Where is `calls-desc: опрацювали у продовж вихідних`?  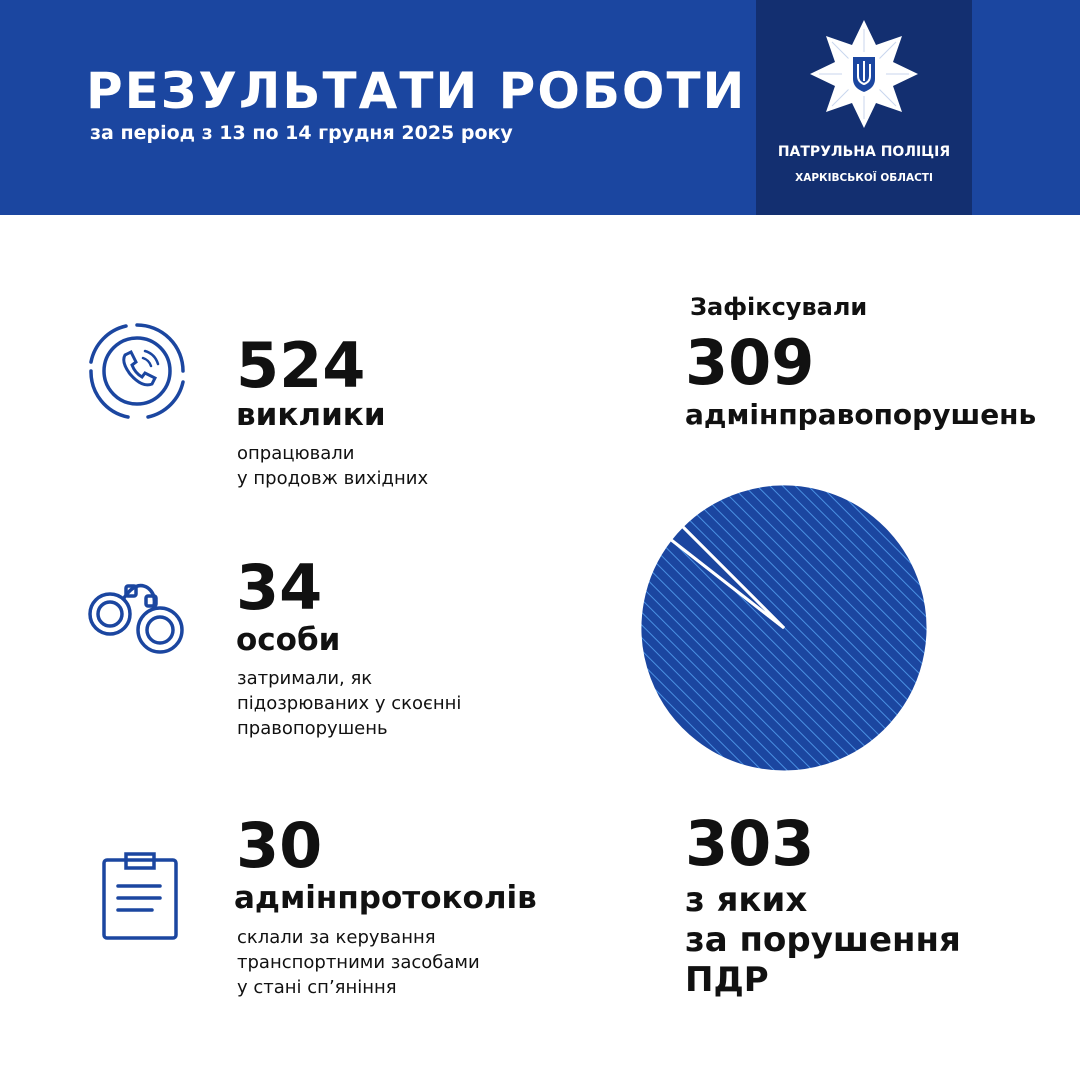 calls-desc: опрацювали у продовж вихідних is located at coordinates (332, 466).